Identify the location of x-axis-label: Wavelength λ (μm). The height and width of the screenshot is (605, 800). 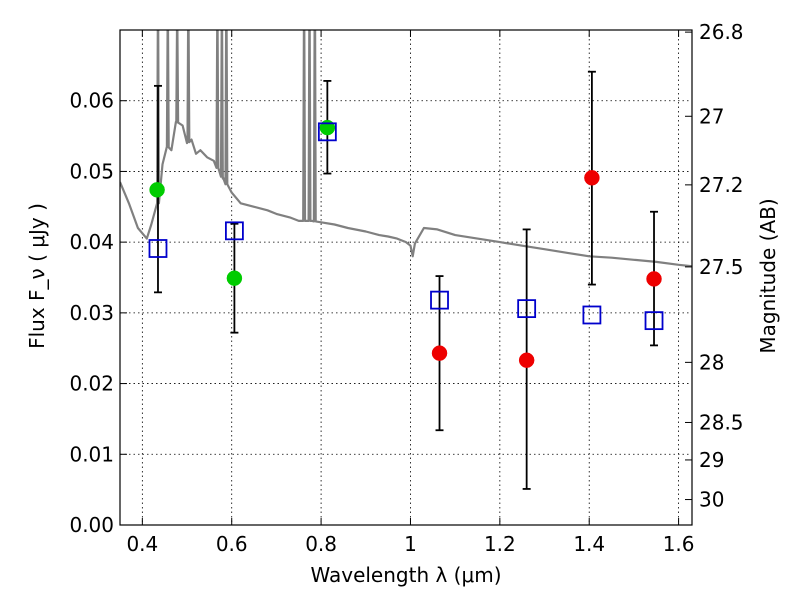
(405, 575).